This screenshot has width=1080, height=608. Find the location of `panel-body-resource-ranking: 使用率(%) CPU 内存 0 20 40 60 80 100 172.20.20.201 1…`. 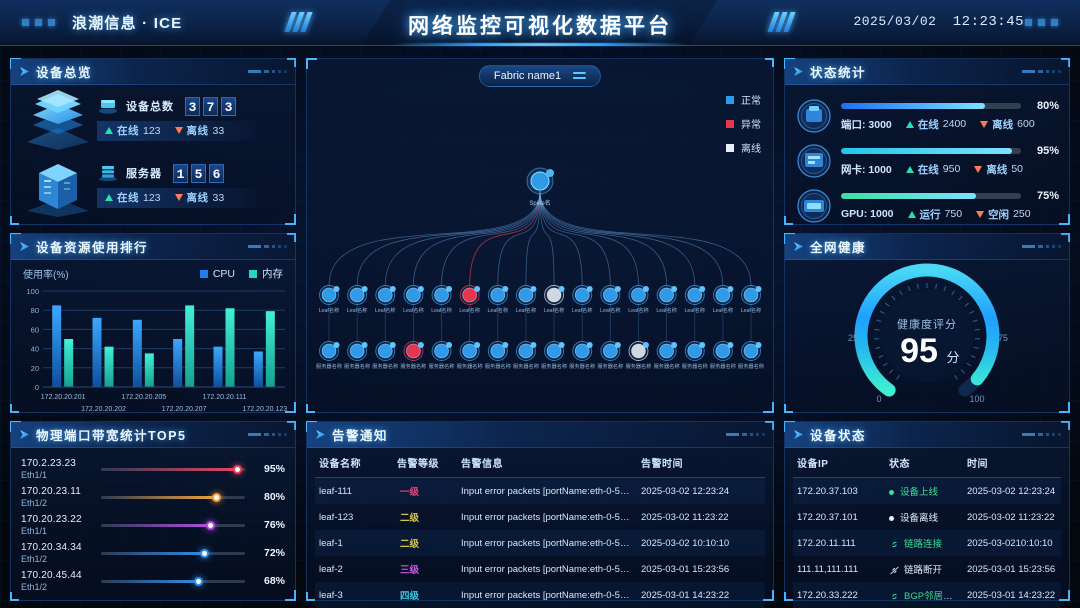

panel-body-resource-ranking: 使用率(%) CPU 内存 0 20 40 60 80 100 172.20.20.201 1… is located at coordinates (153, 337).